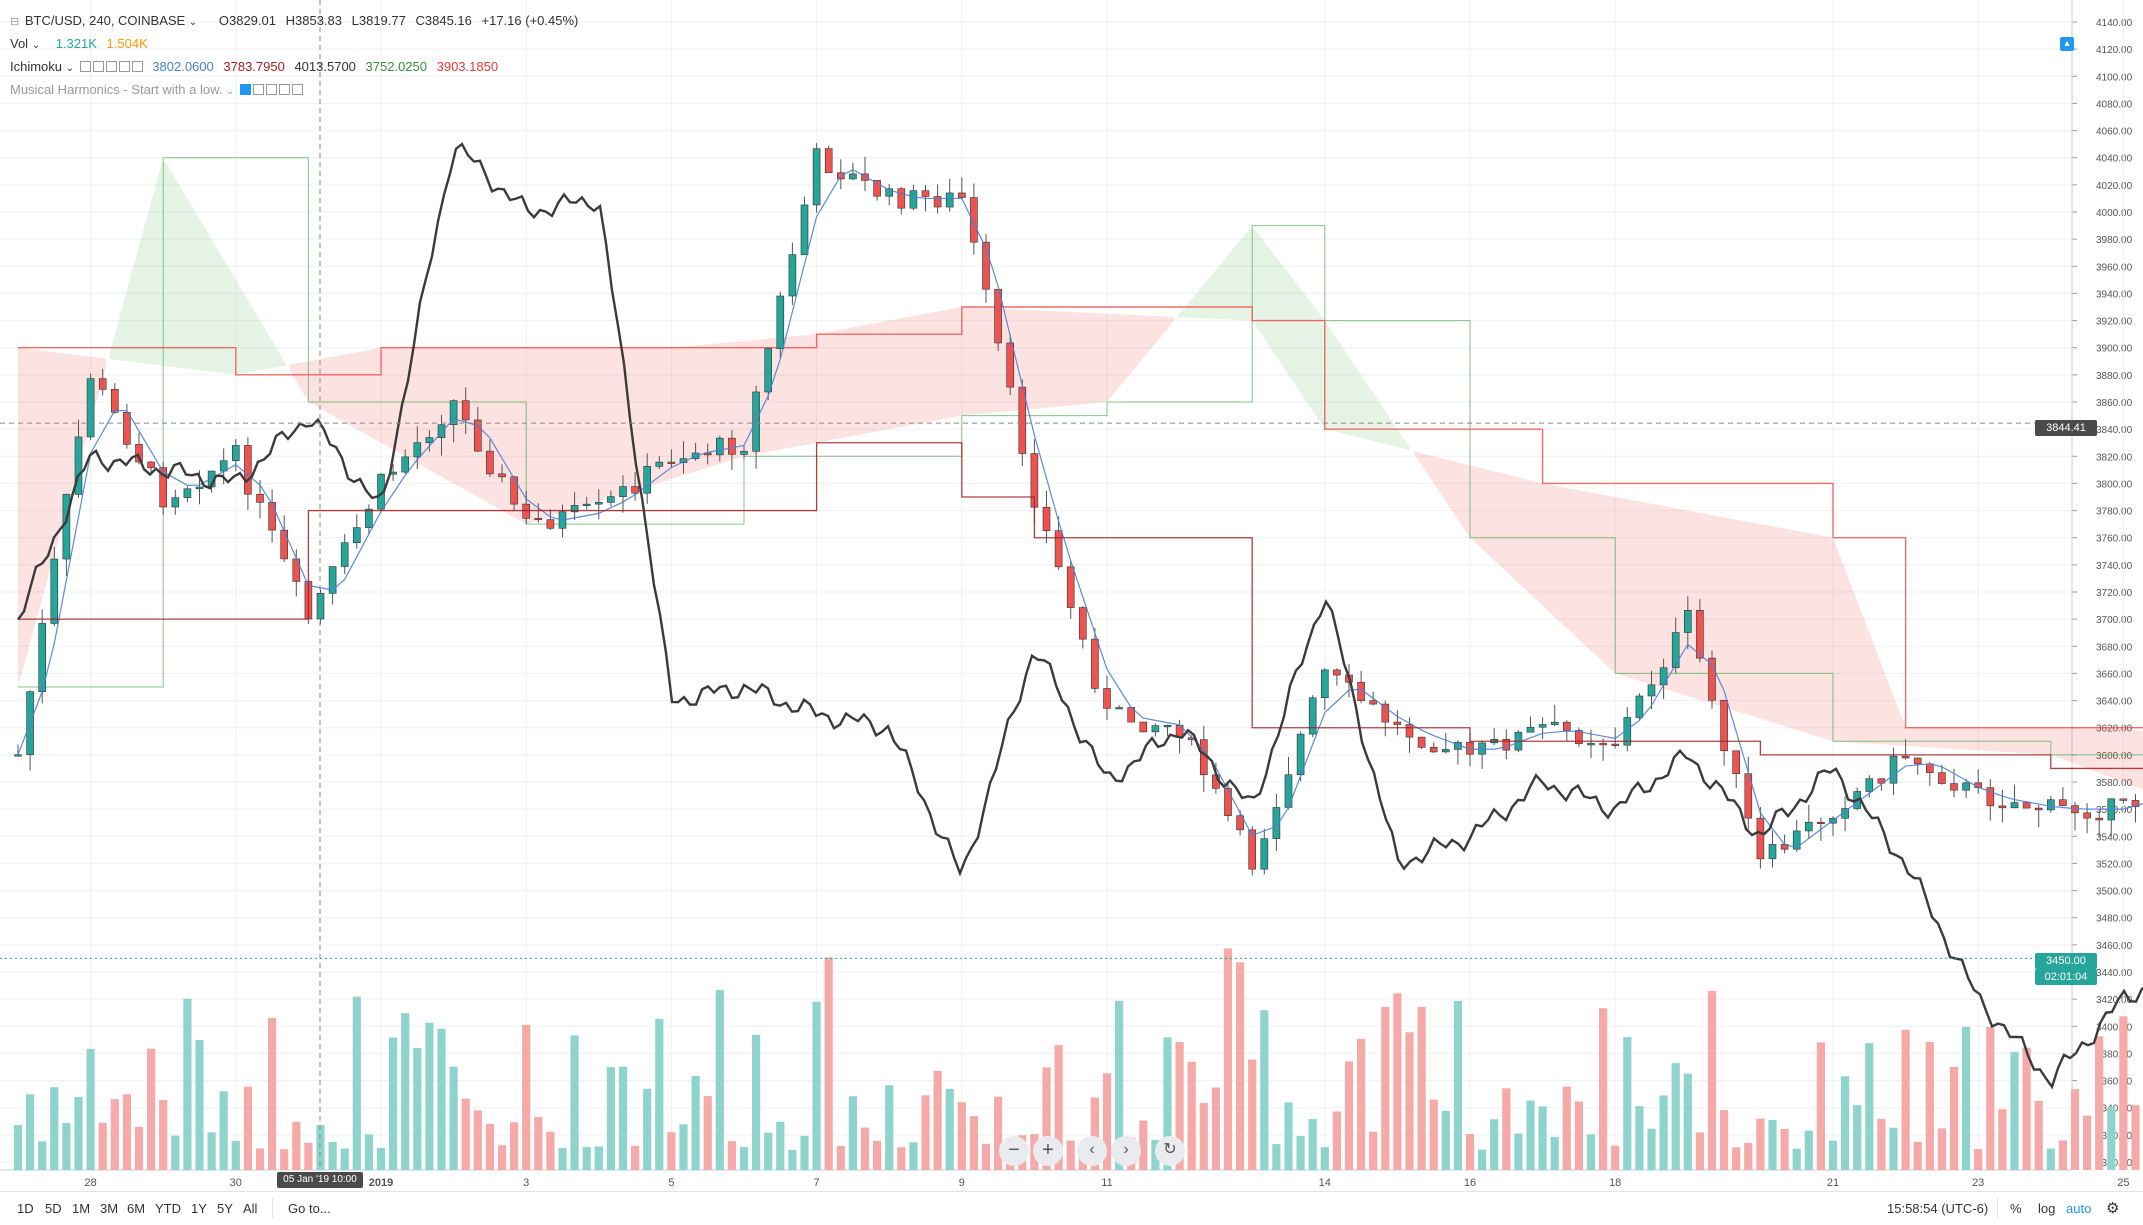 The height and width of the screenshot is (1225, 2143). What do you see at coordinates (325, 66) in the screenshot?
I see `lagging-value: 4013.5700` at bounding box center [325, 66].